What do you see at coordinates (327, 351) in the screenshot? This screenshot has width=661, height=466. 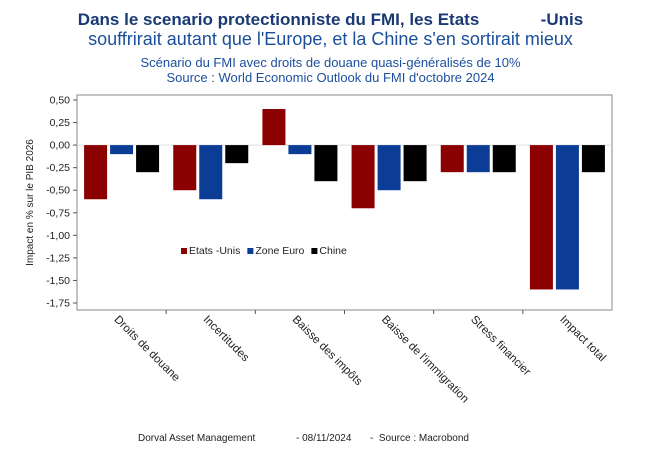 I see `x-category-label: Baisse des impôts` at bounding box center [327, 351].